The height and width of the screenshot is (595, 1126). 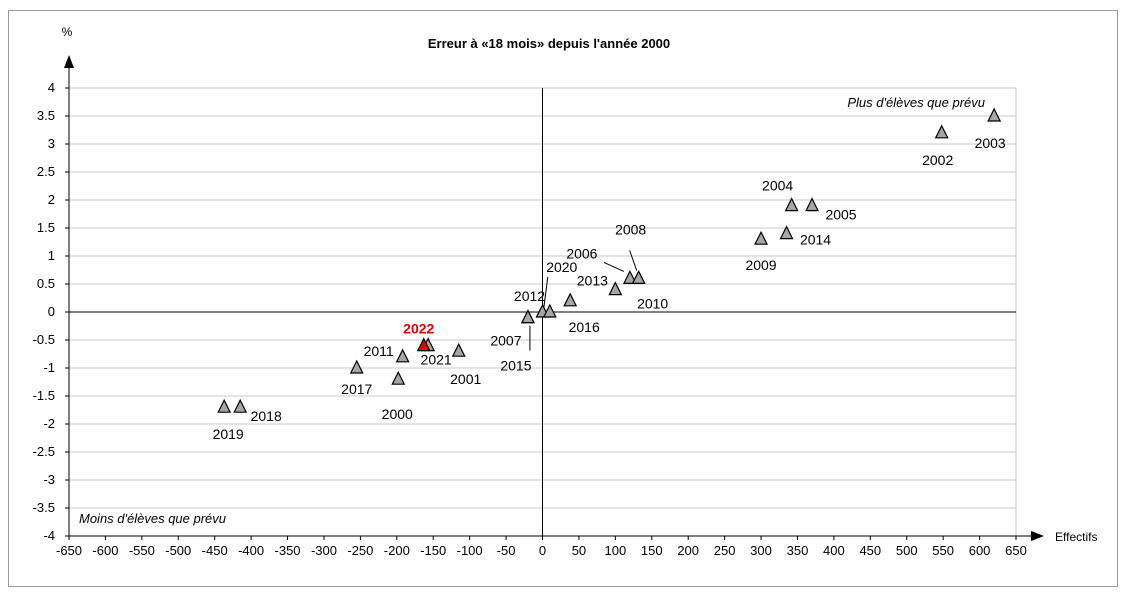 I want to click on point-label-2003: 2003, so click(x=990, y=143).